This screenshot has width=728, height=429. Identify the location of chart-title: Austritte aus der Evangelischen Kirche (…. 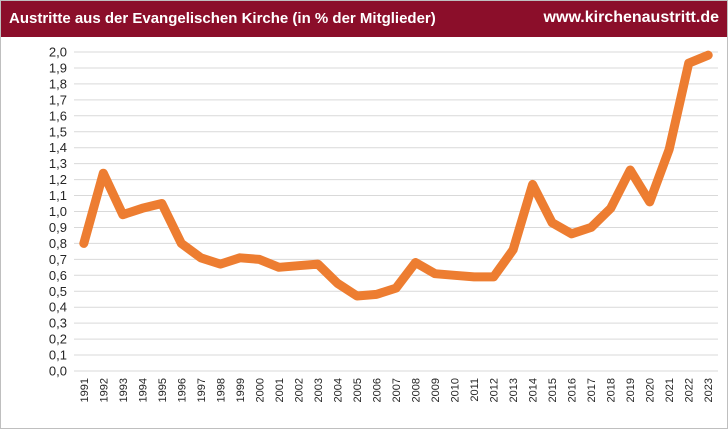
(222, 18).